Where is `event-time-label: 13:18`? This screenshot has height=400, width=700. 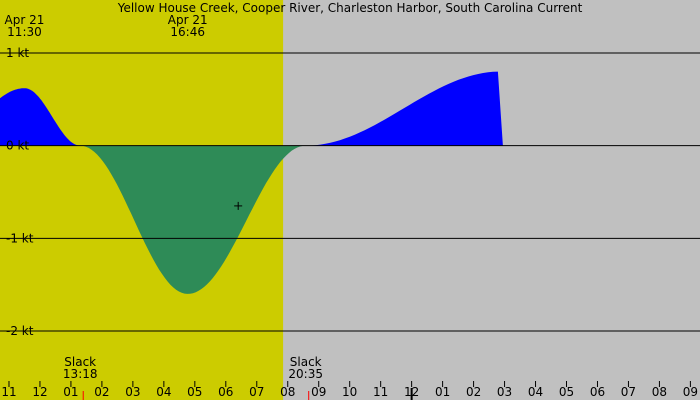
event-time-label: 13:18 is located at coordinates (80, 374).